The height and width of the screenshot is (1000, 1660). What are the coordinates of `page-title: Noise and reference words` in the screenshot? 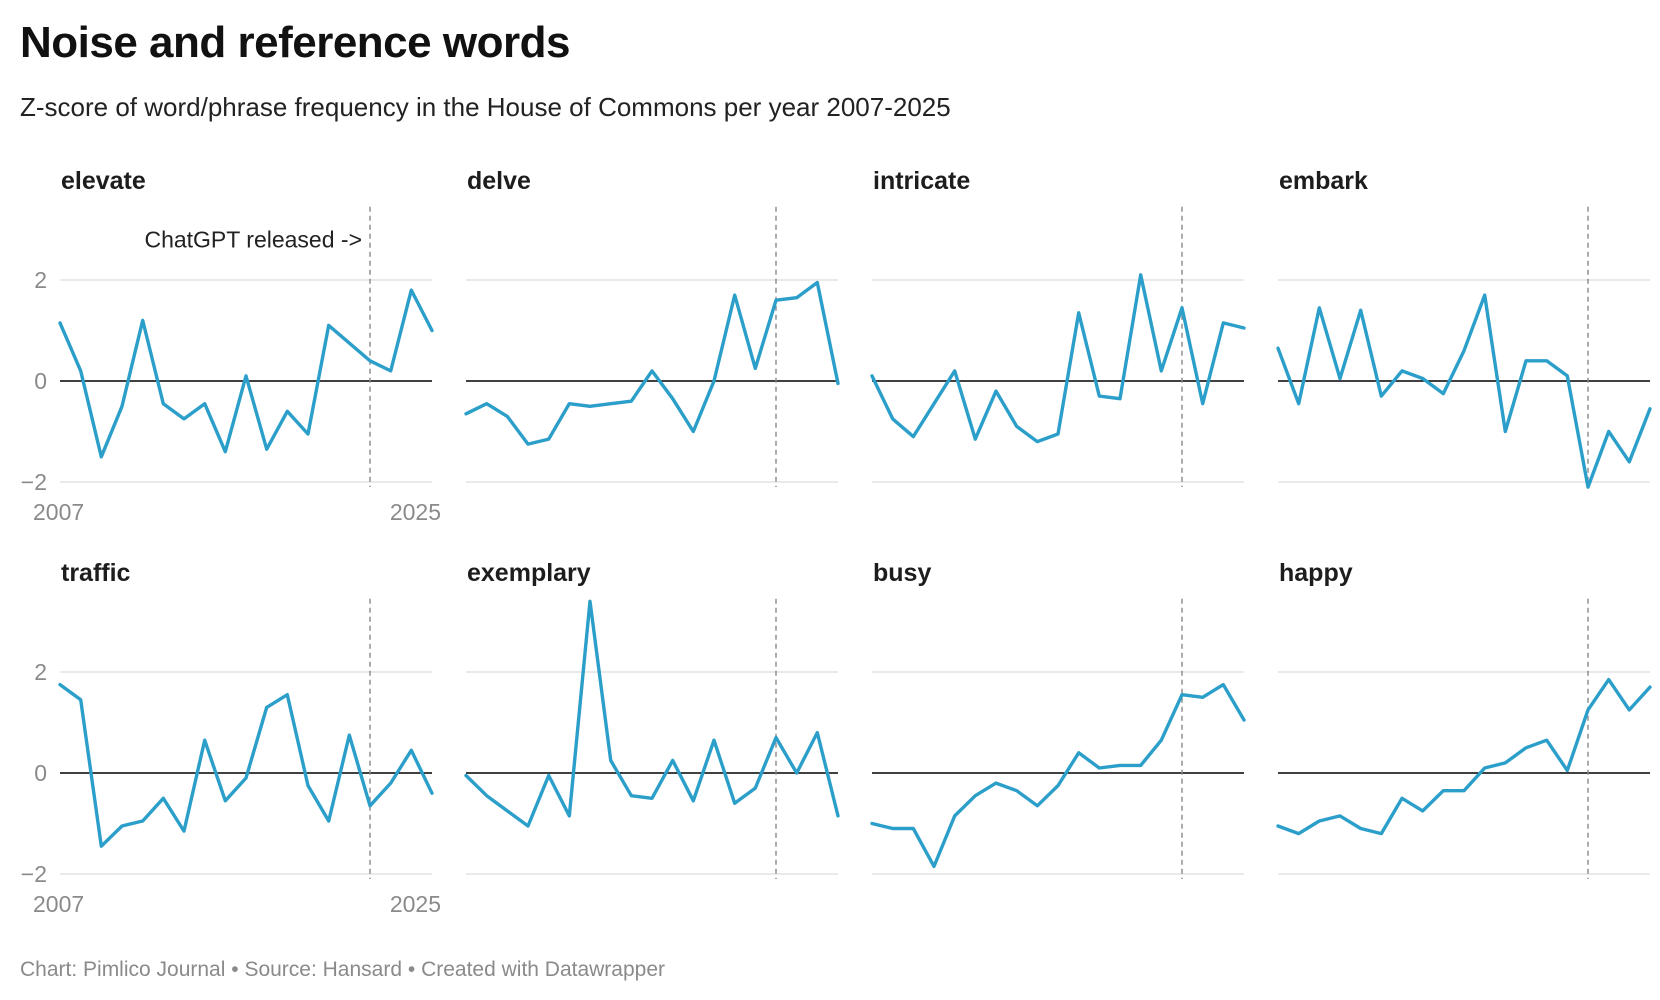 It's located at (295, 42).